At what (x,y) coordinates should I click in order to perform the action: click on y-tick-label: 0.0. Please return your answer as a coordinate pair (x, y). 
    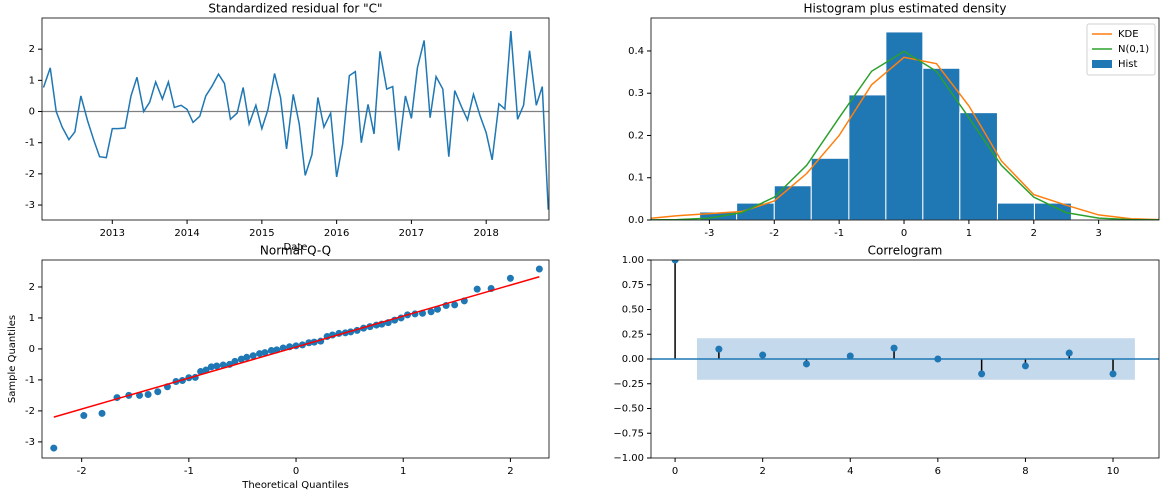
    Looking at the image, I should click on (636, 220).